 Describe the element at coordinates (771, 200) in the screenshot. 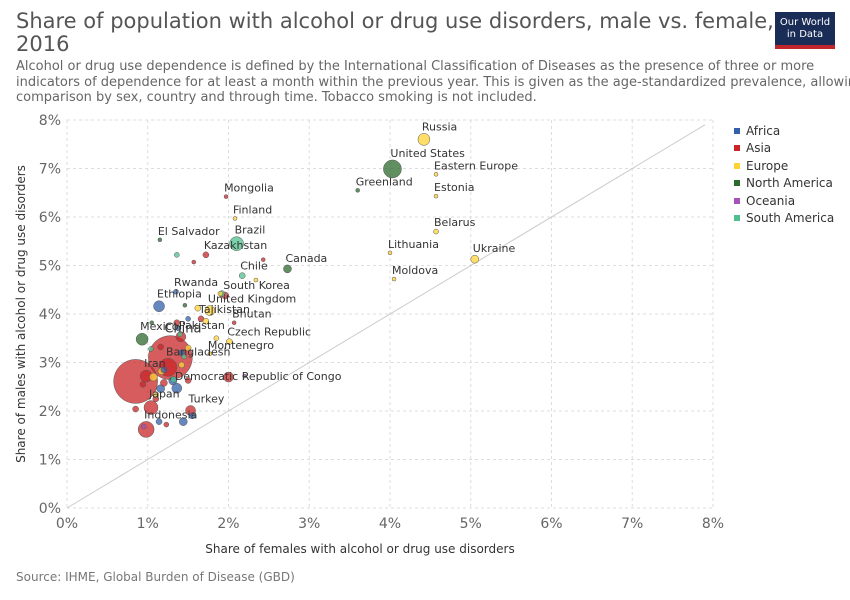

I see `legend-label: Oceania` at that location.